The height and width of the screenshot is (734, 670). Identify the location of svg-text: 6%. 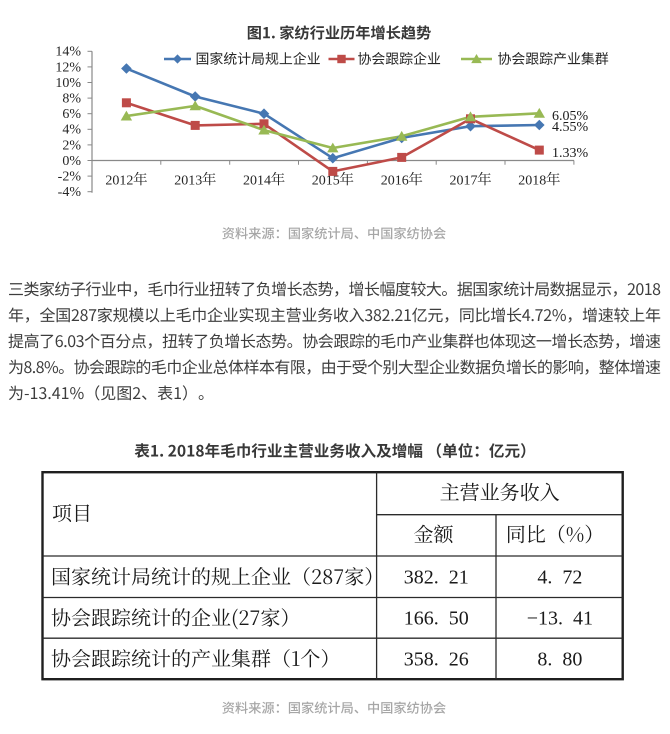
(71, 114).